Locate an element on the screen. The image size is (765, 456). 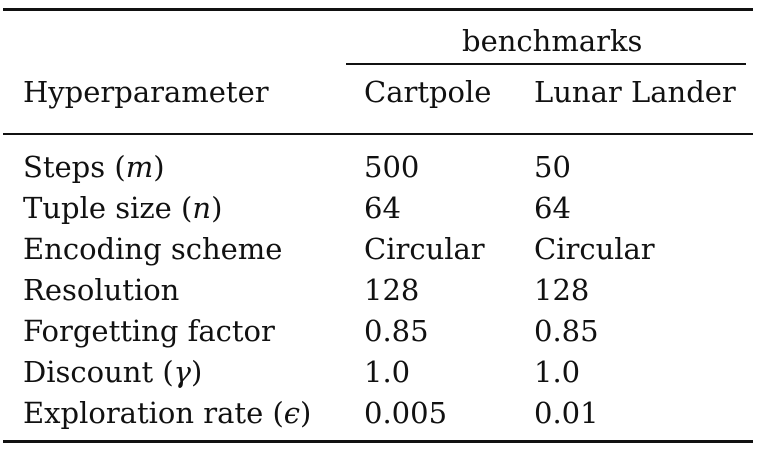
table-row-steps: Steps (m) 500 50 is located at coordinates (378, 167).